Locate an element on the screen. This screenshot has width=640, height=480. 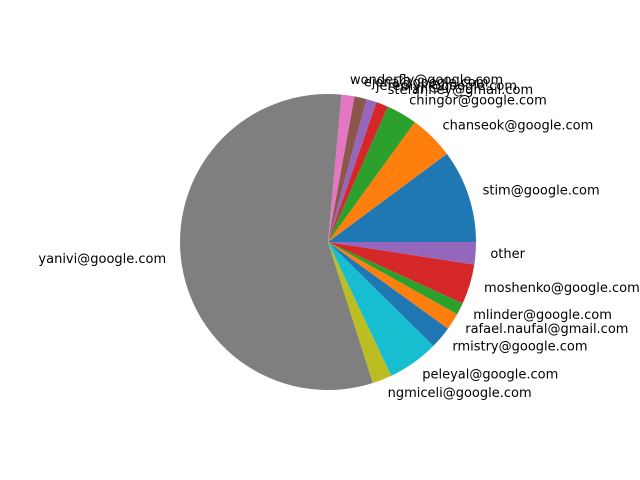
pie-slice-label-10: peleyal@google.com is located at coordinates (490, 374).